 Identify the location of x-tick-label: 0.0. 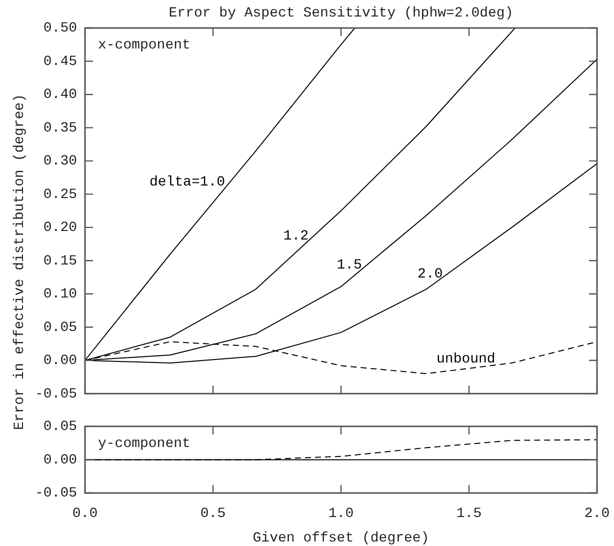
(85, 514).